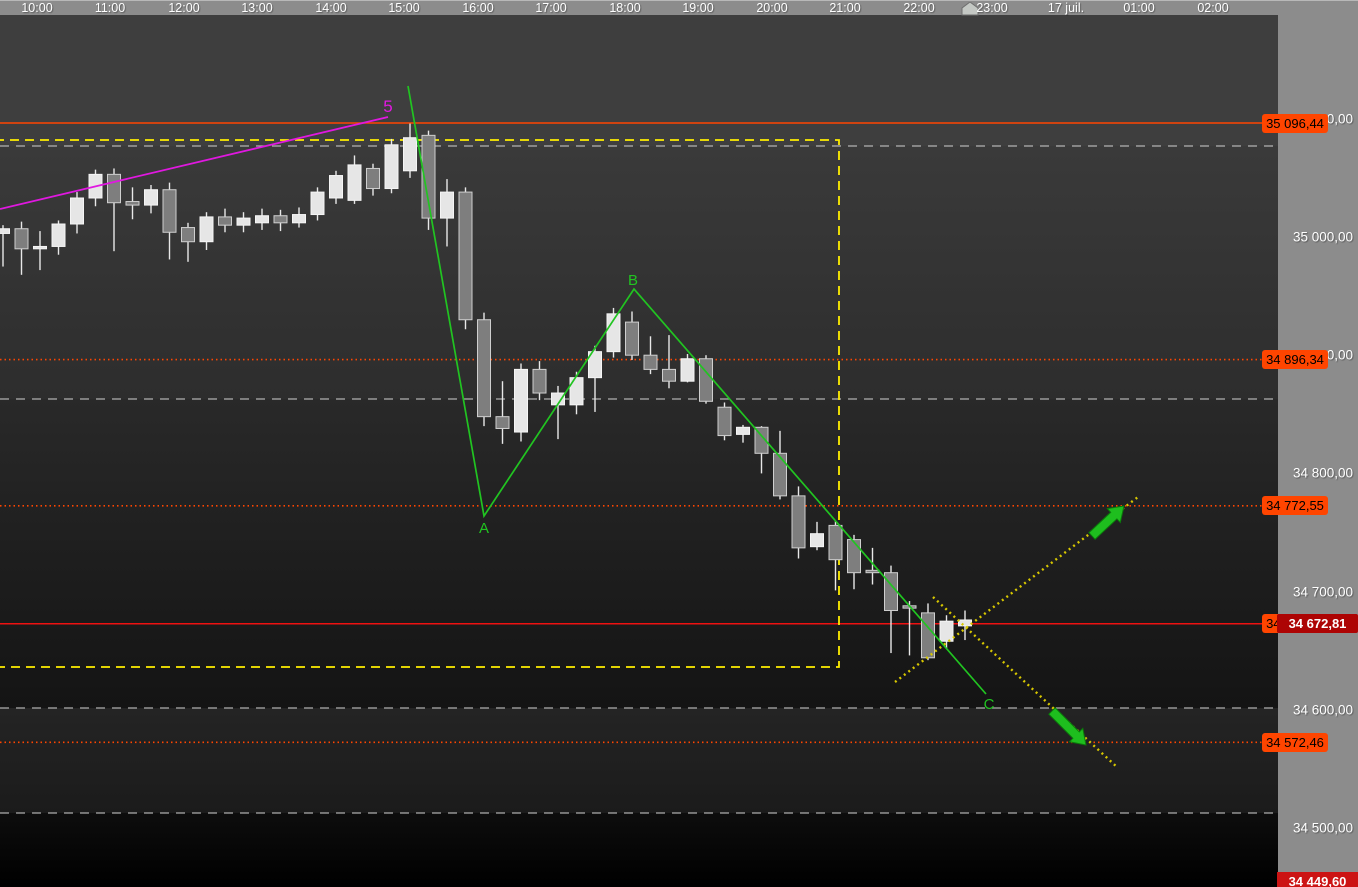  Describe the element at coordinates (1322, 710) in the screenshot. I see `price-tick-label: 34 600,00` at that location.